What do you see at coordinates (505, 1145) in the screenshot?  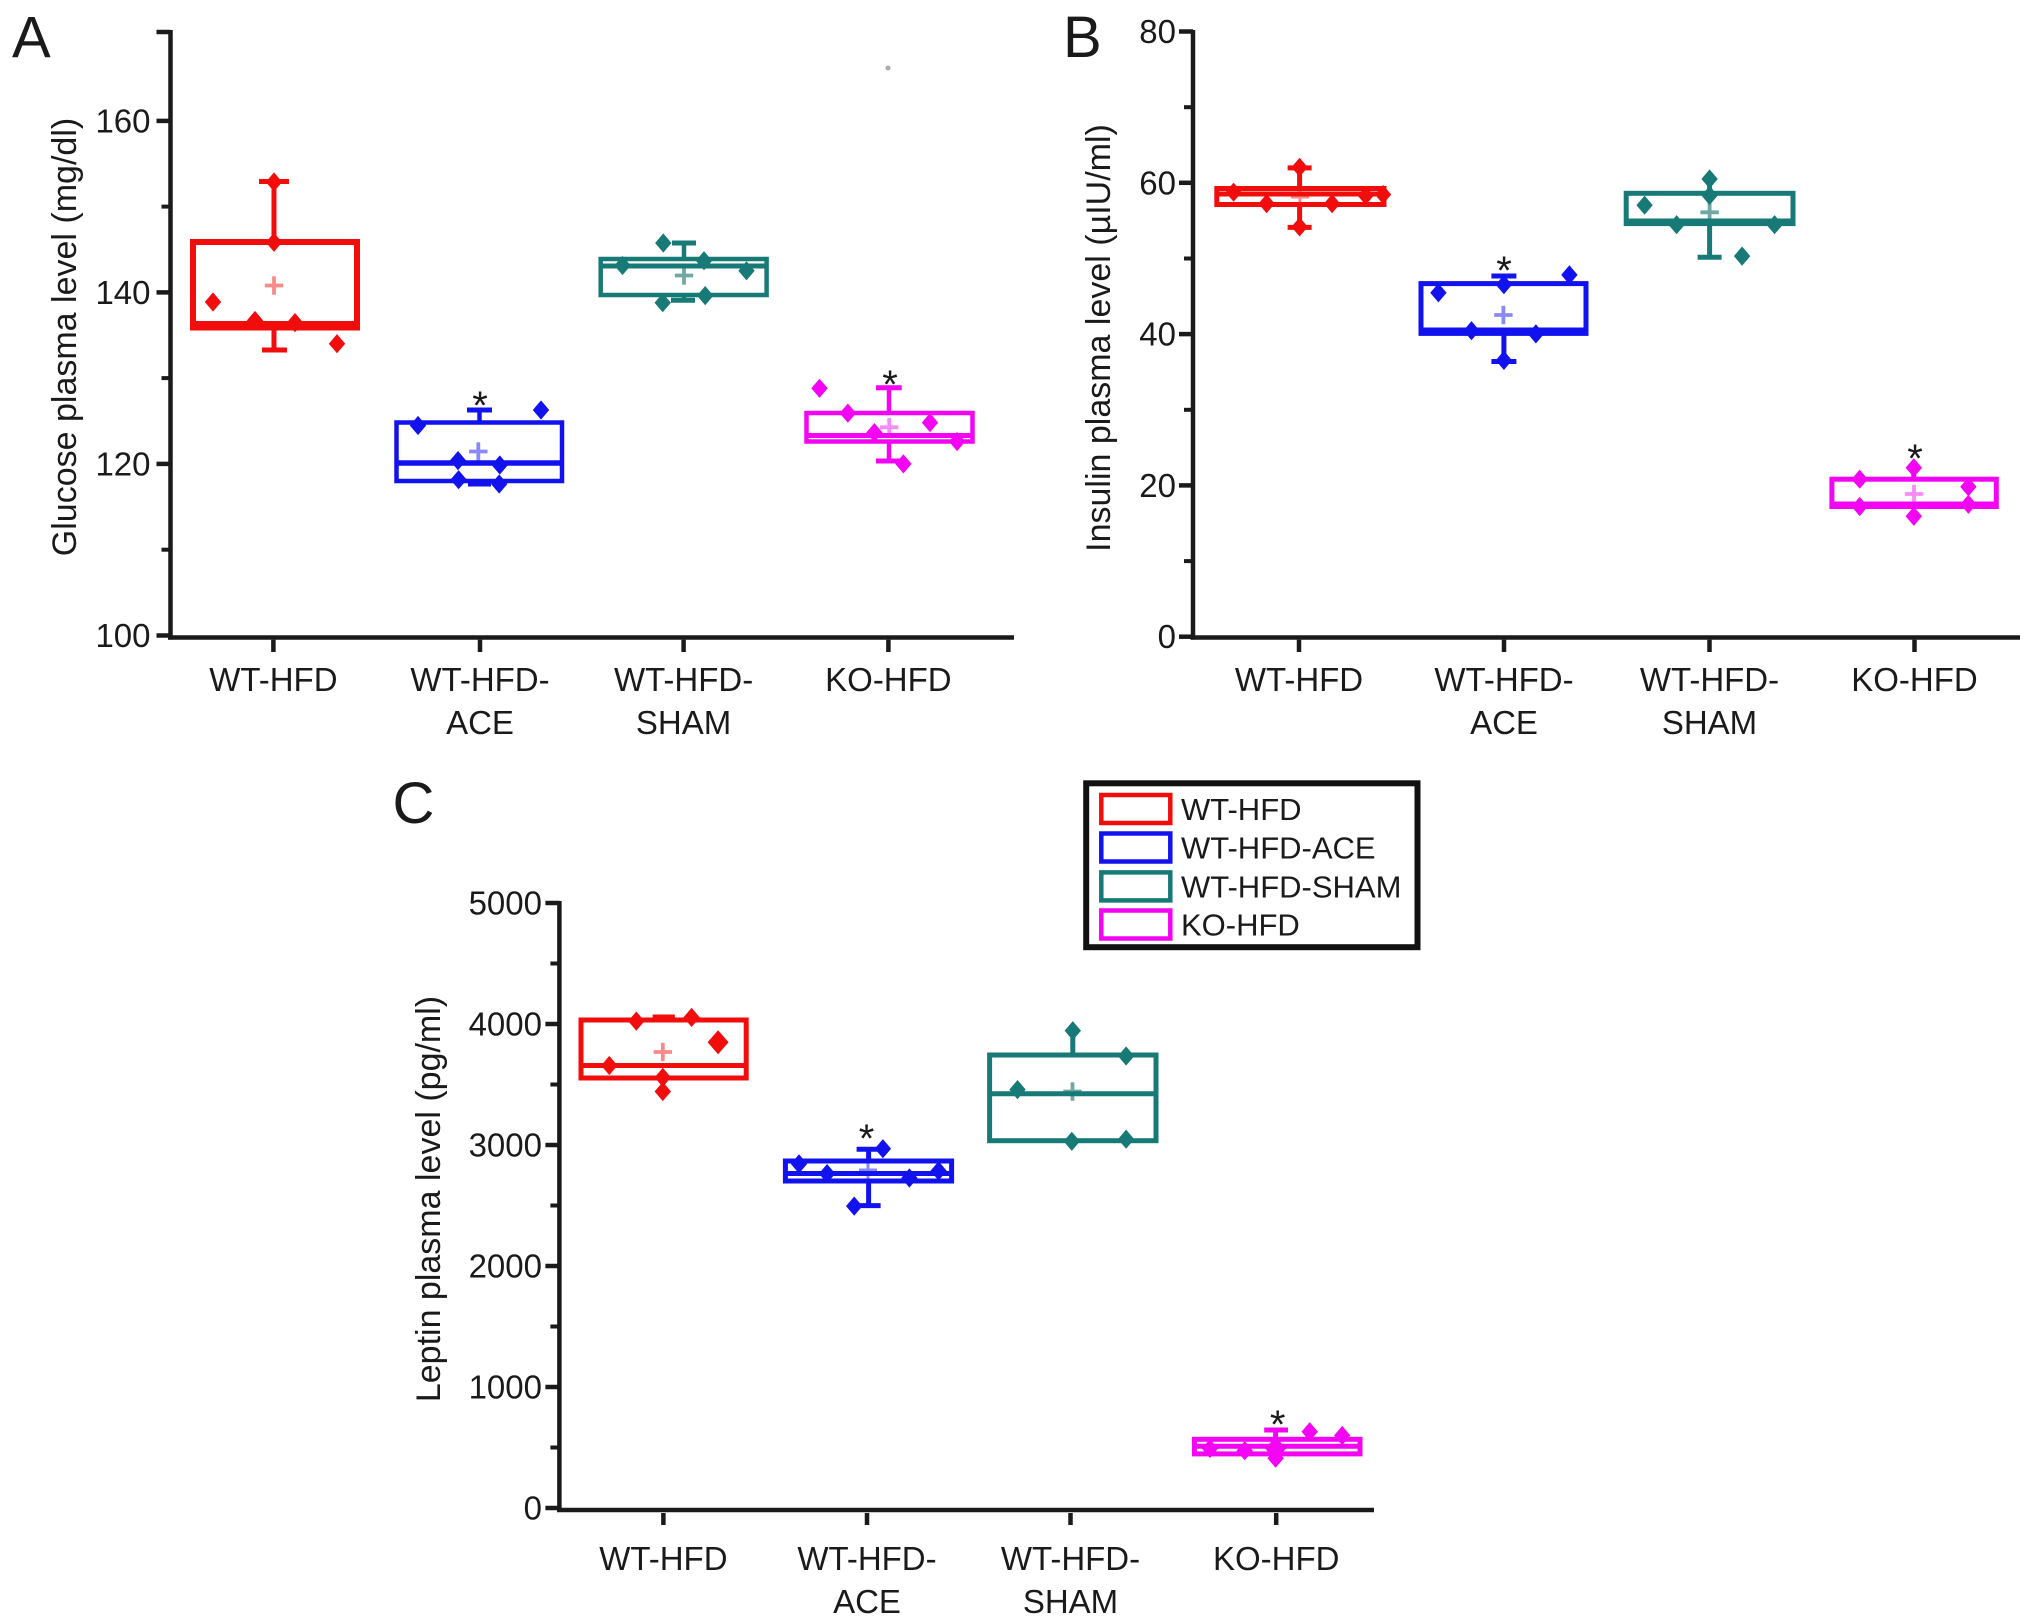 I see `svg-text: 3000` at bounding box center [505, 1145].